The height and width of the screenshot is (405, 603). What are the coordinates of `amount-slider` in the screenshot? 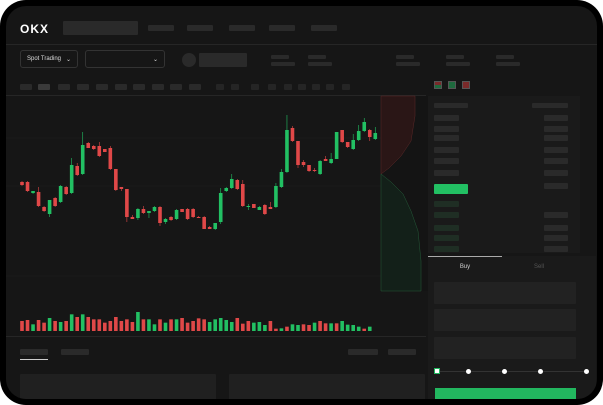 It's located at (512, 371).